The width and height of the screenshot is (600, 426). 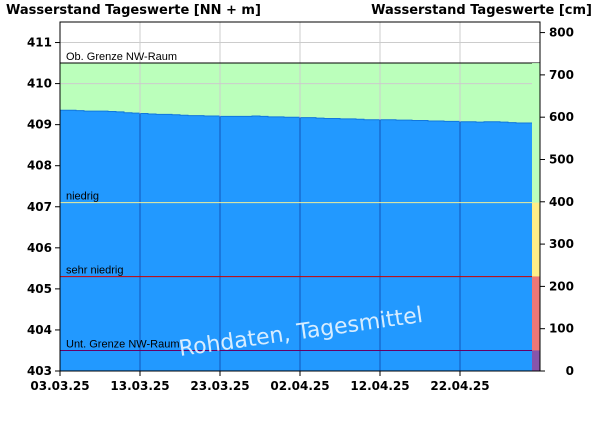 What do you see at coordinates (59, 386) in the screenshot?
I see `x-tick-label: 03.03.25` at bounding box center [59, 386].